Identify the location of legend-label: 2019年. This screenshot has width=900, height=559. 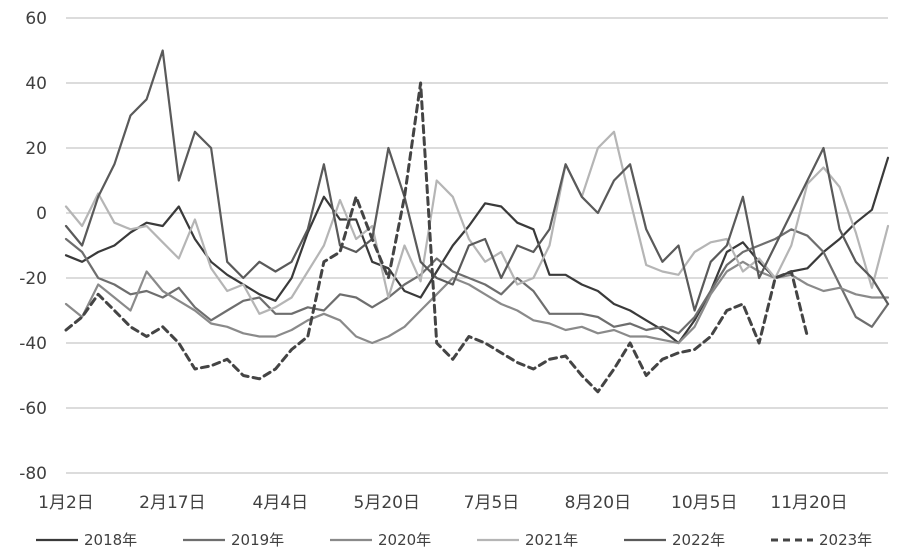
(257, 540).